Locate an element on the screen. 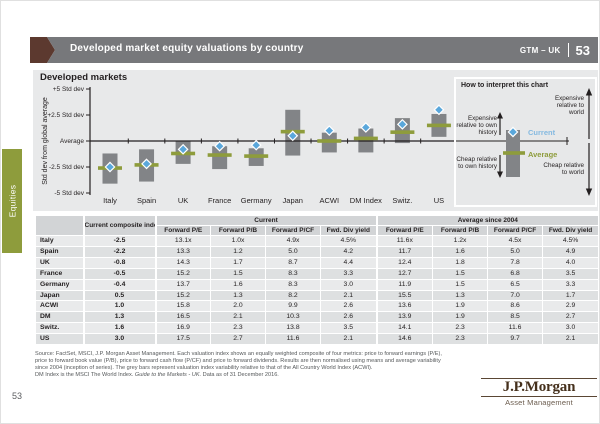  table-cell: 9.7 is located at coordinates (515, 339).